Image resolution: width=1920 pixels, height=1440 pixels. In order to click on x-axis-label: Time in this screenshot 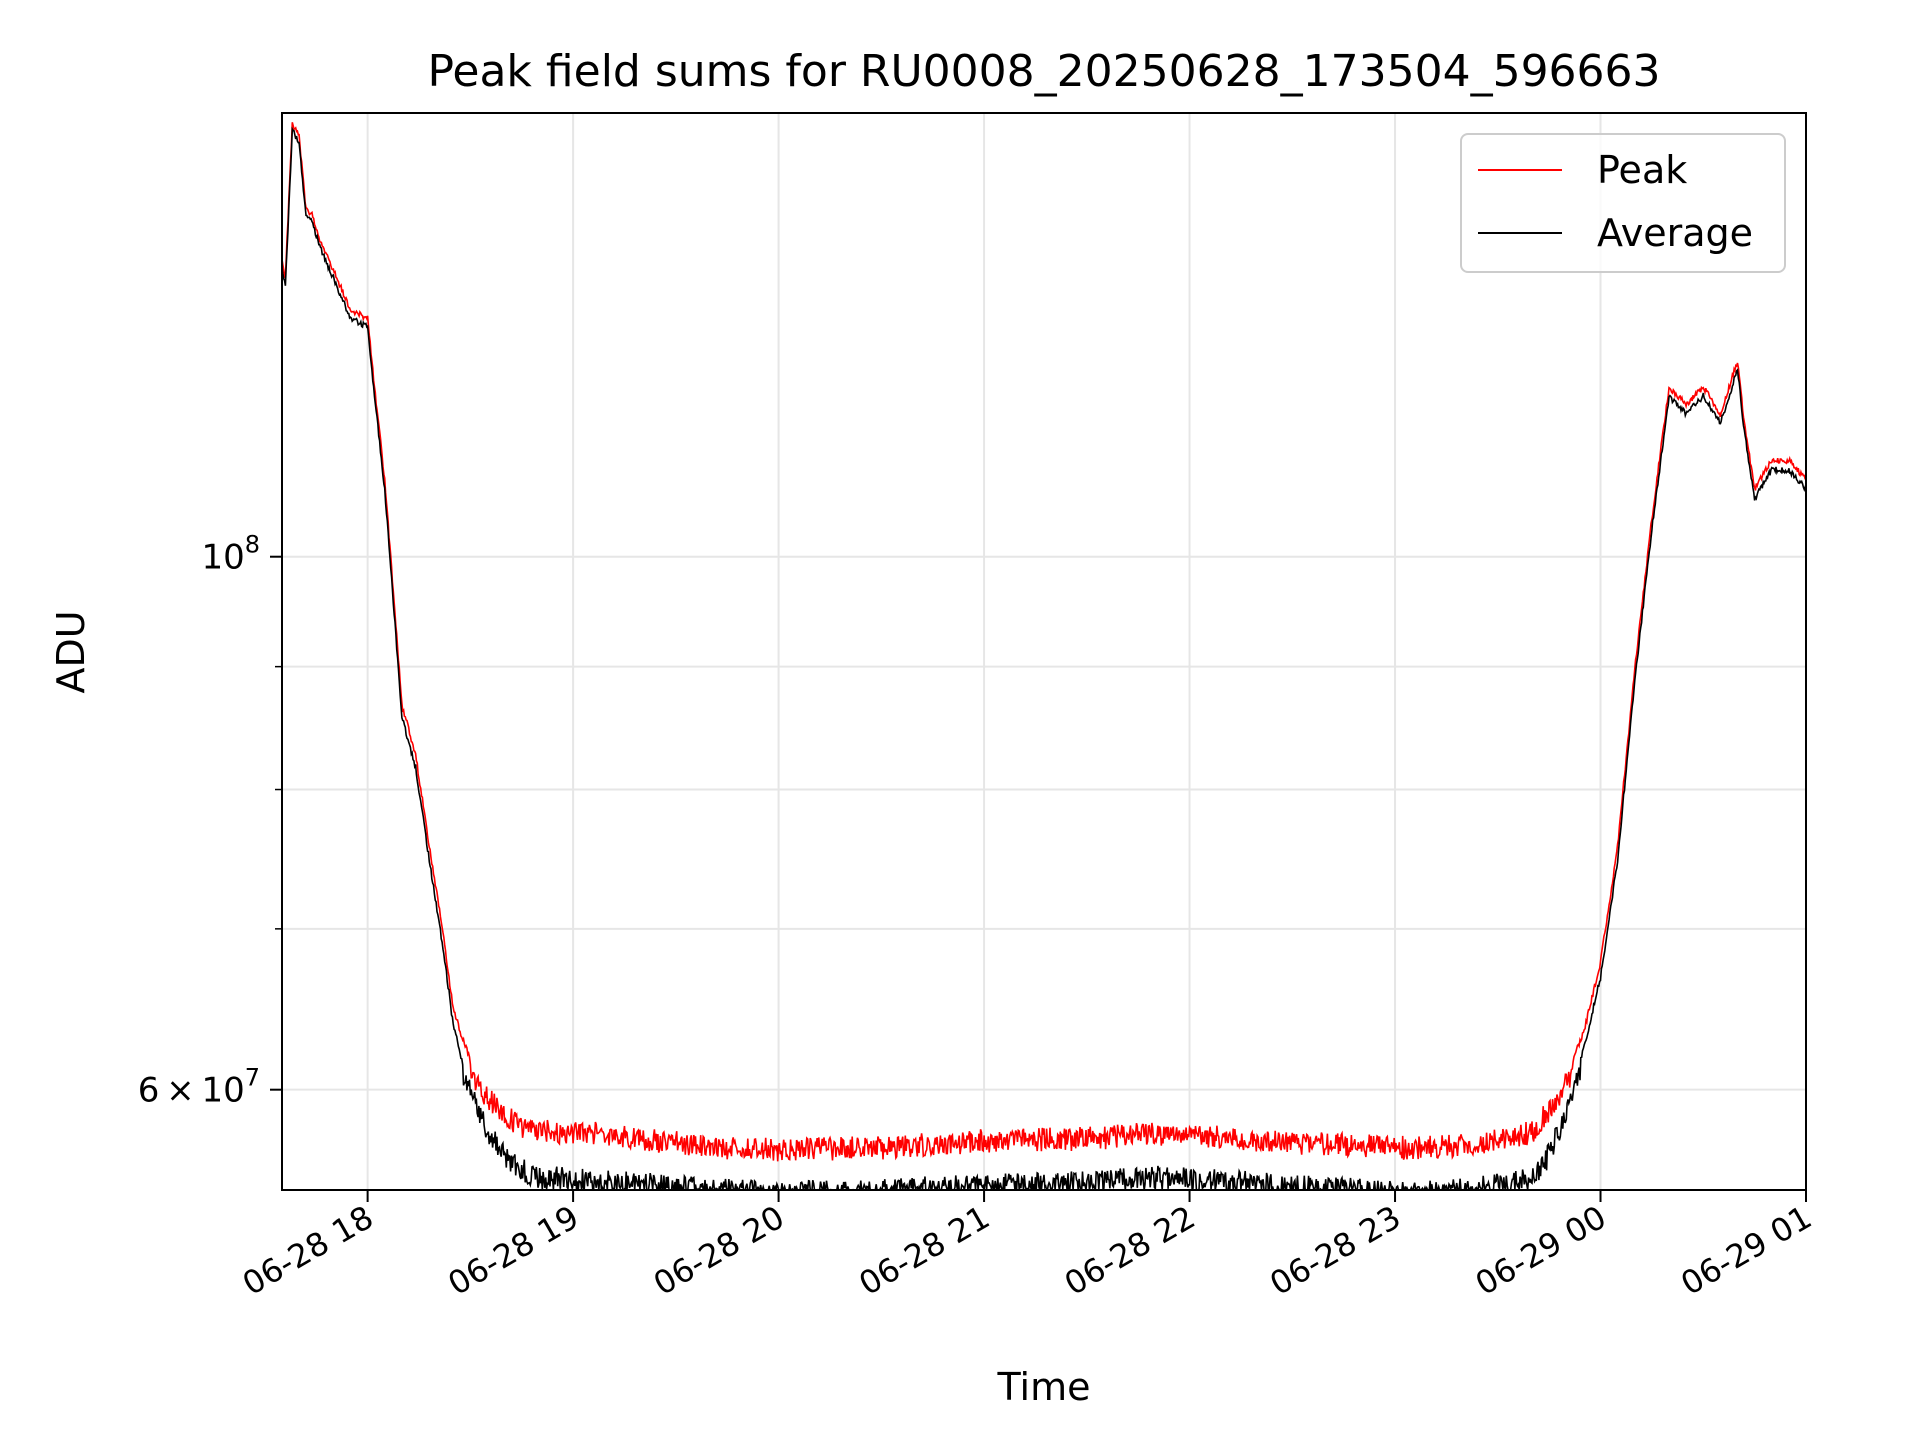, I will do `click(1044, 1387)`.